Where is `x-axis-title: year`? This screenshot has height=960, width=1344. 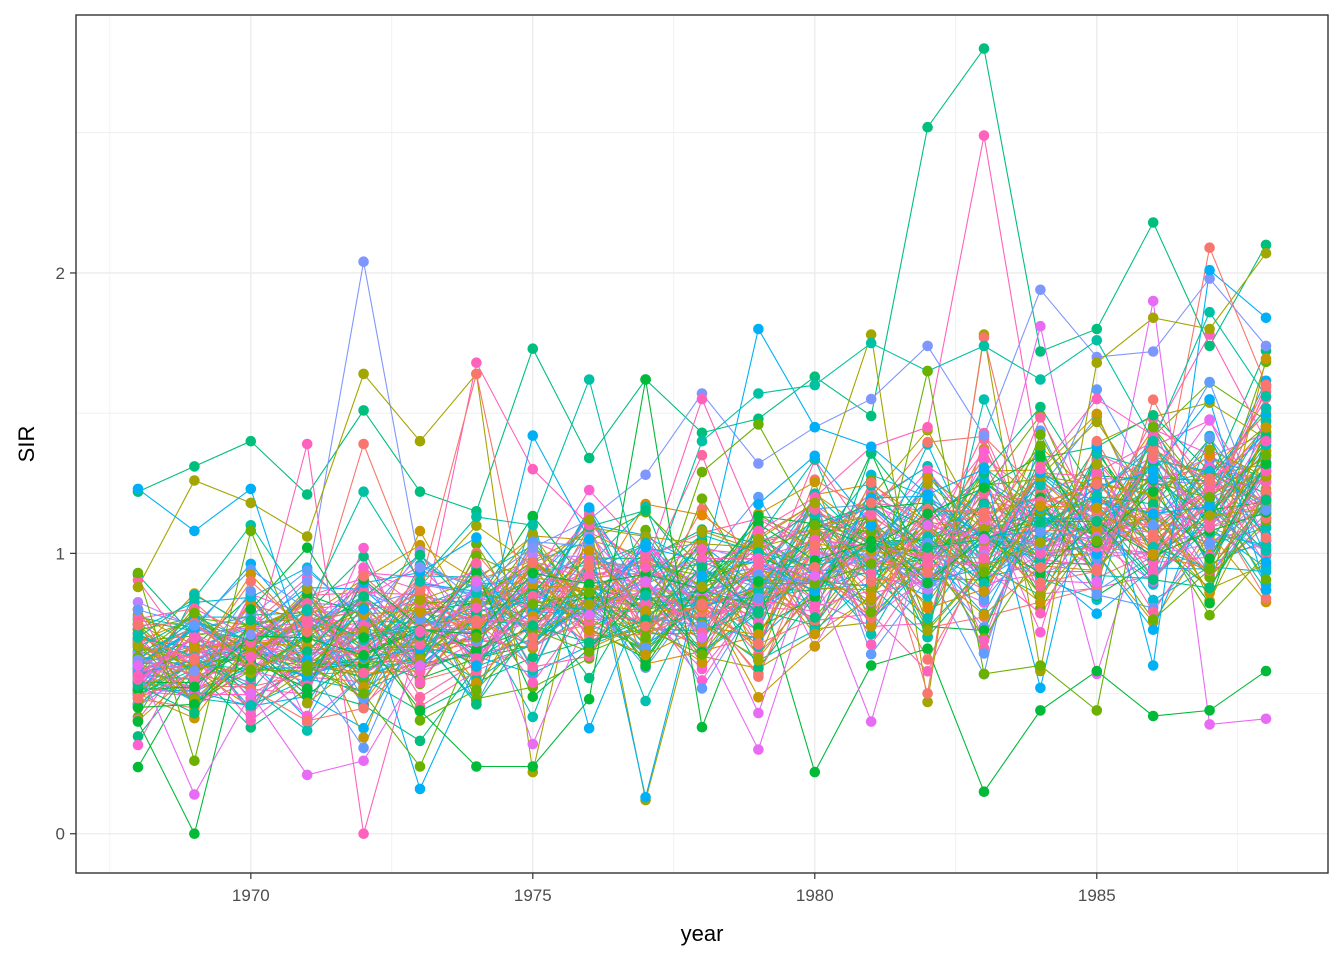
x-axis-title: year is located at coordinates (702, 933).